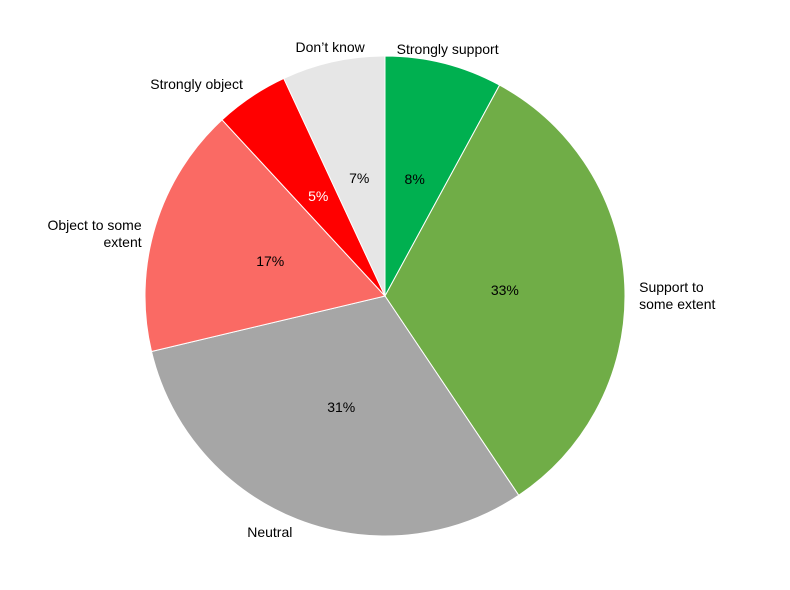 The image size is (790, 590). Describe the element at coordinates (447, 48) in the screenshot. I see `category-label: Strongly support` at that location.